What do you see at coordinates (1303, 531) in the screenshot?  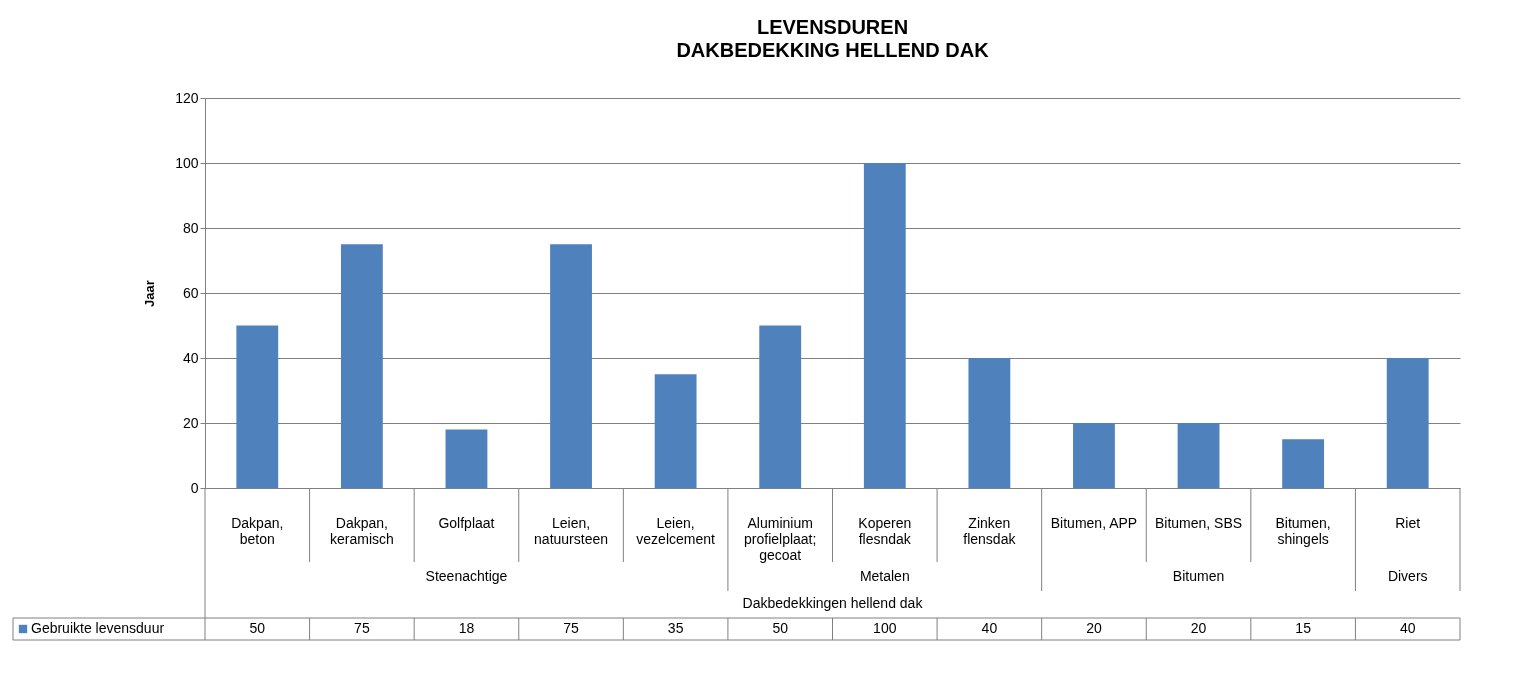 I see `x-tick-label: Bitumen, shingels` at bounding box center [1303, 531].